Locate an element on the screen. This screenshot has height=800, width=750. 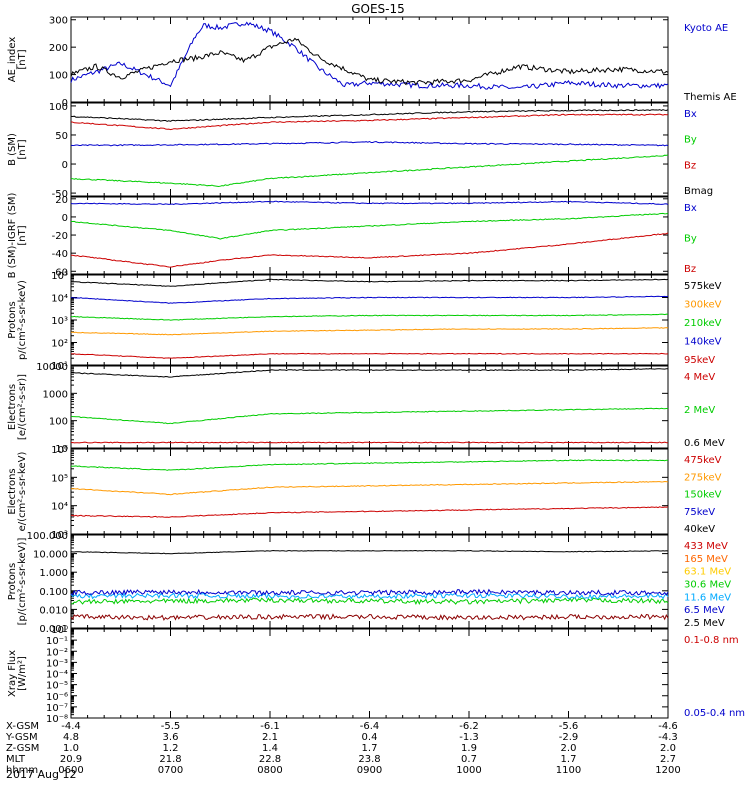
row-value: 1.4 is located at coordinates (270, 748).